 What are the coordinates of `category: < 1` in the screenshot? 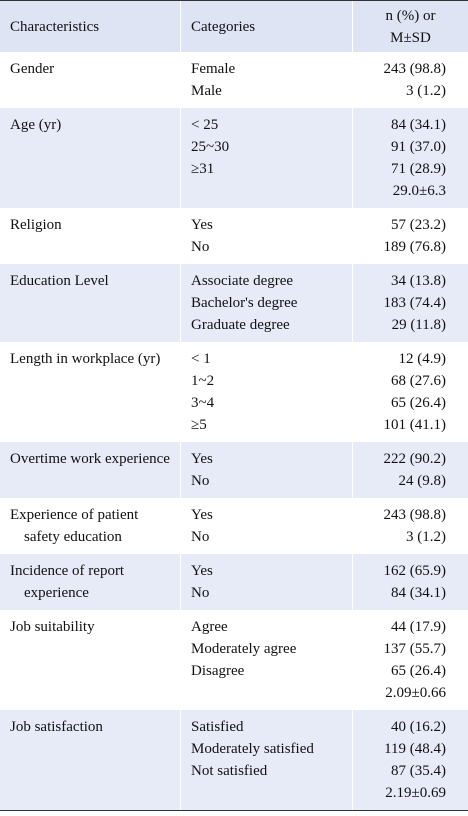 It's located at (201, 359).